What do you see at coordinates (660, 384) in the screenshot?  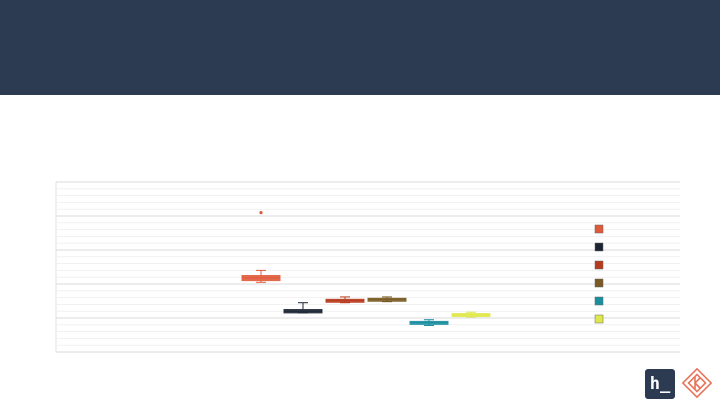 I see `h-logo: h_` at bounding box center [660, 384].